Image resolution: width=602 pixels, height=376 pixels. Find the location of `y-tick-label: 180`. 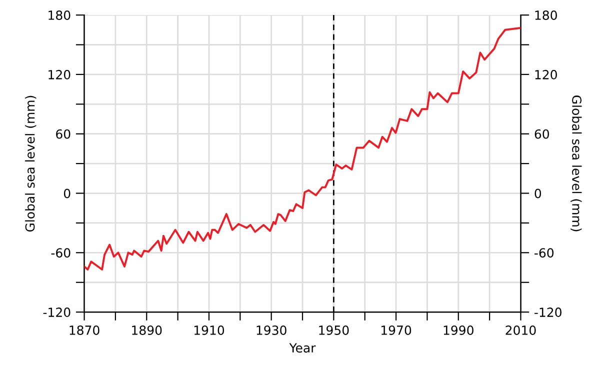

y-tick-label: 180 is located at coordinates (59, 15).